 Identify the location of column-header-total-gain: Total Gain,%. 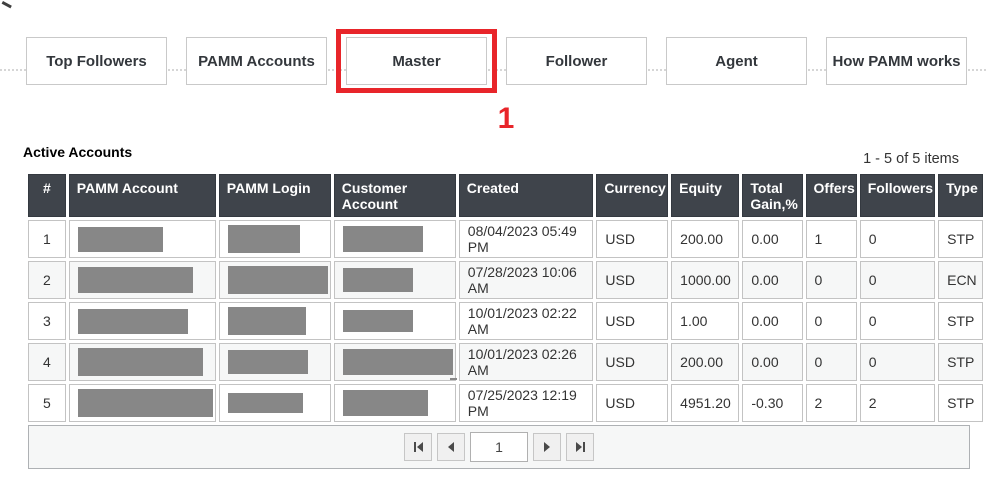
(772, 195).